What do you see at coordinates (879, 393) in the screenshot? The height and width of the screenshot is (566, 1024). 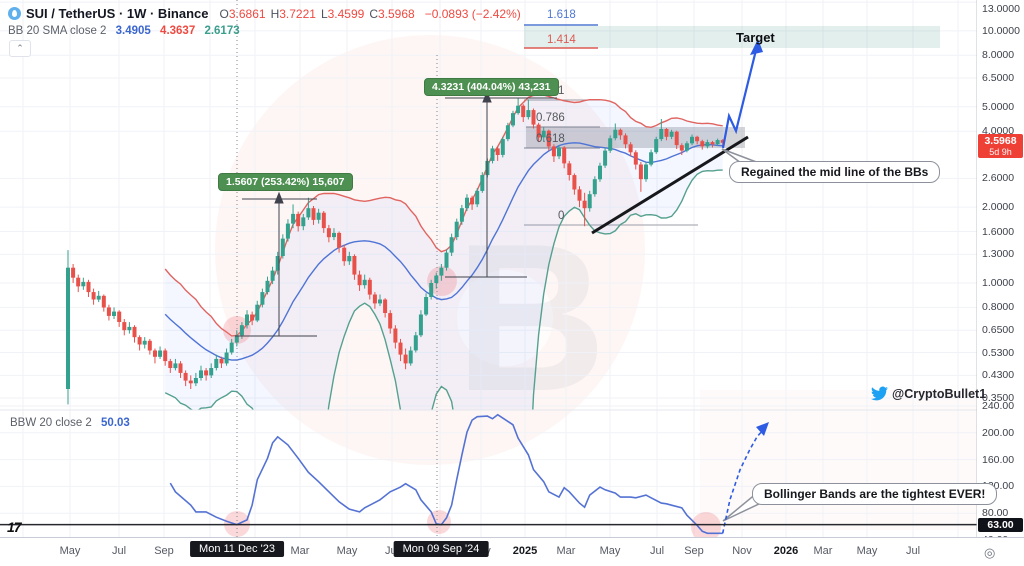 I see `twitter-bird-icon` at bounding box center [879, 393].